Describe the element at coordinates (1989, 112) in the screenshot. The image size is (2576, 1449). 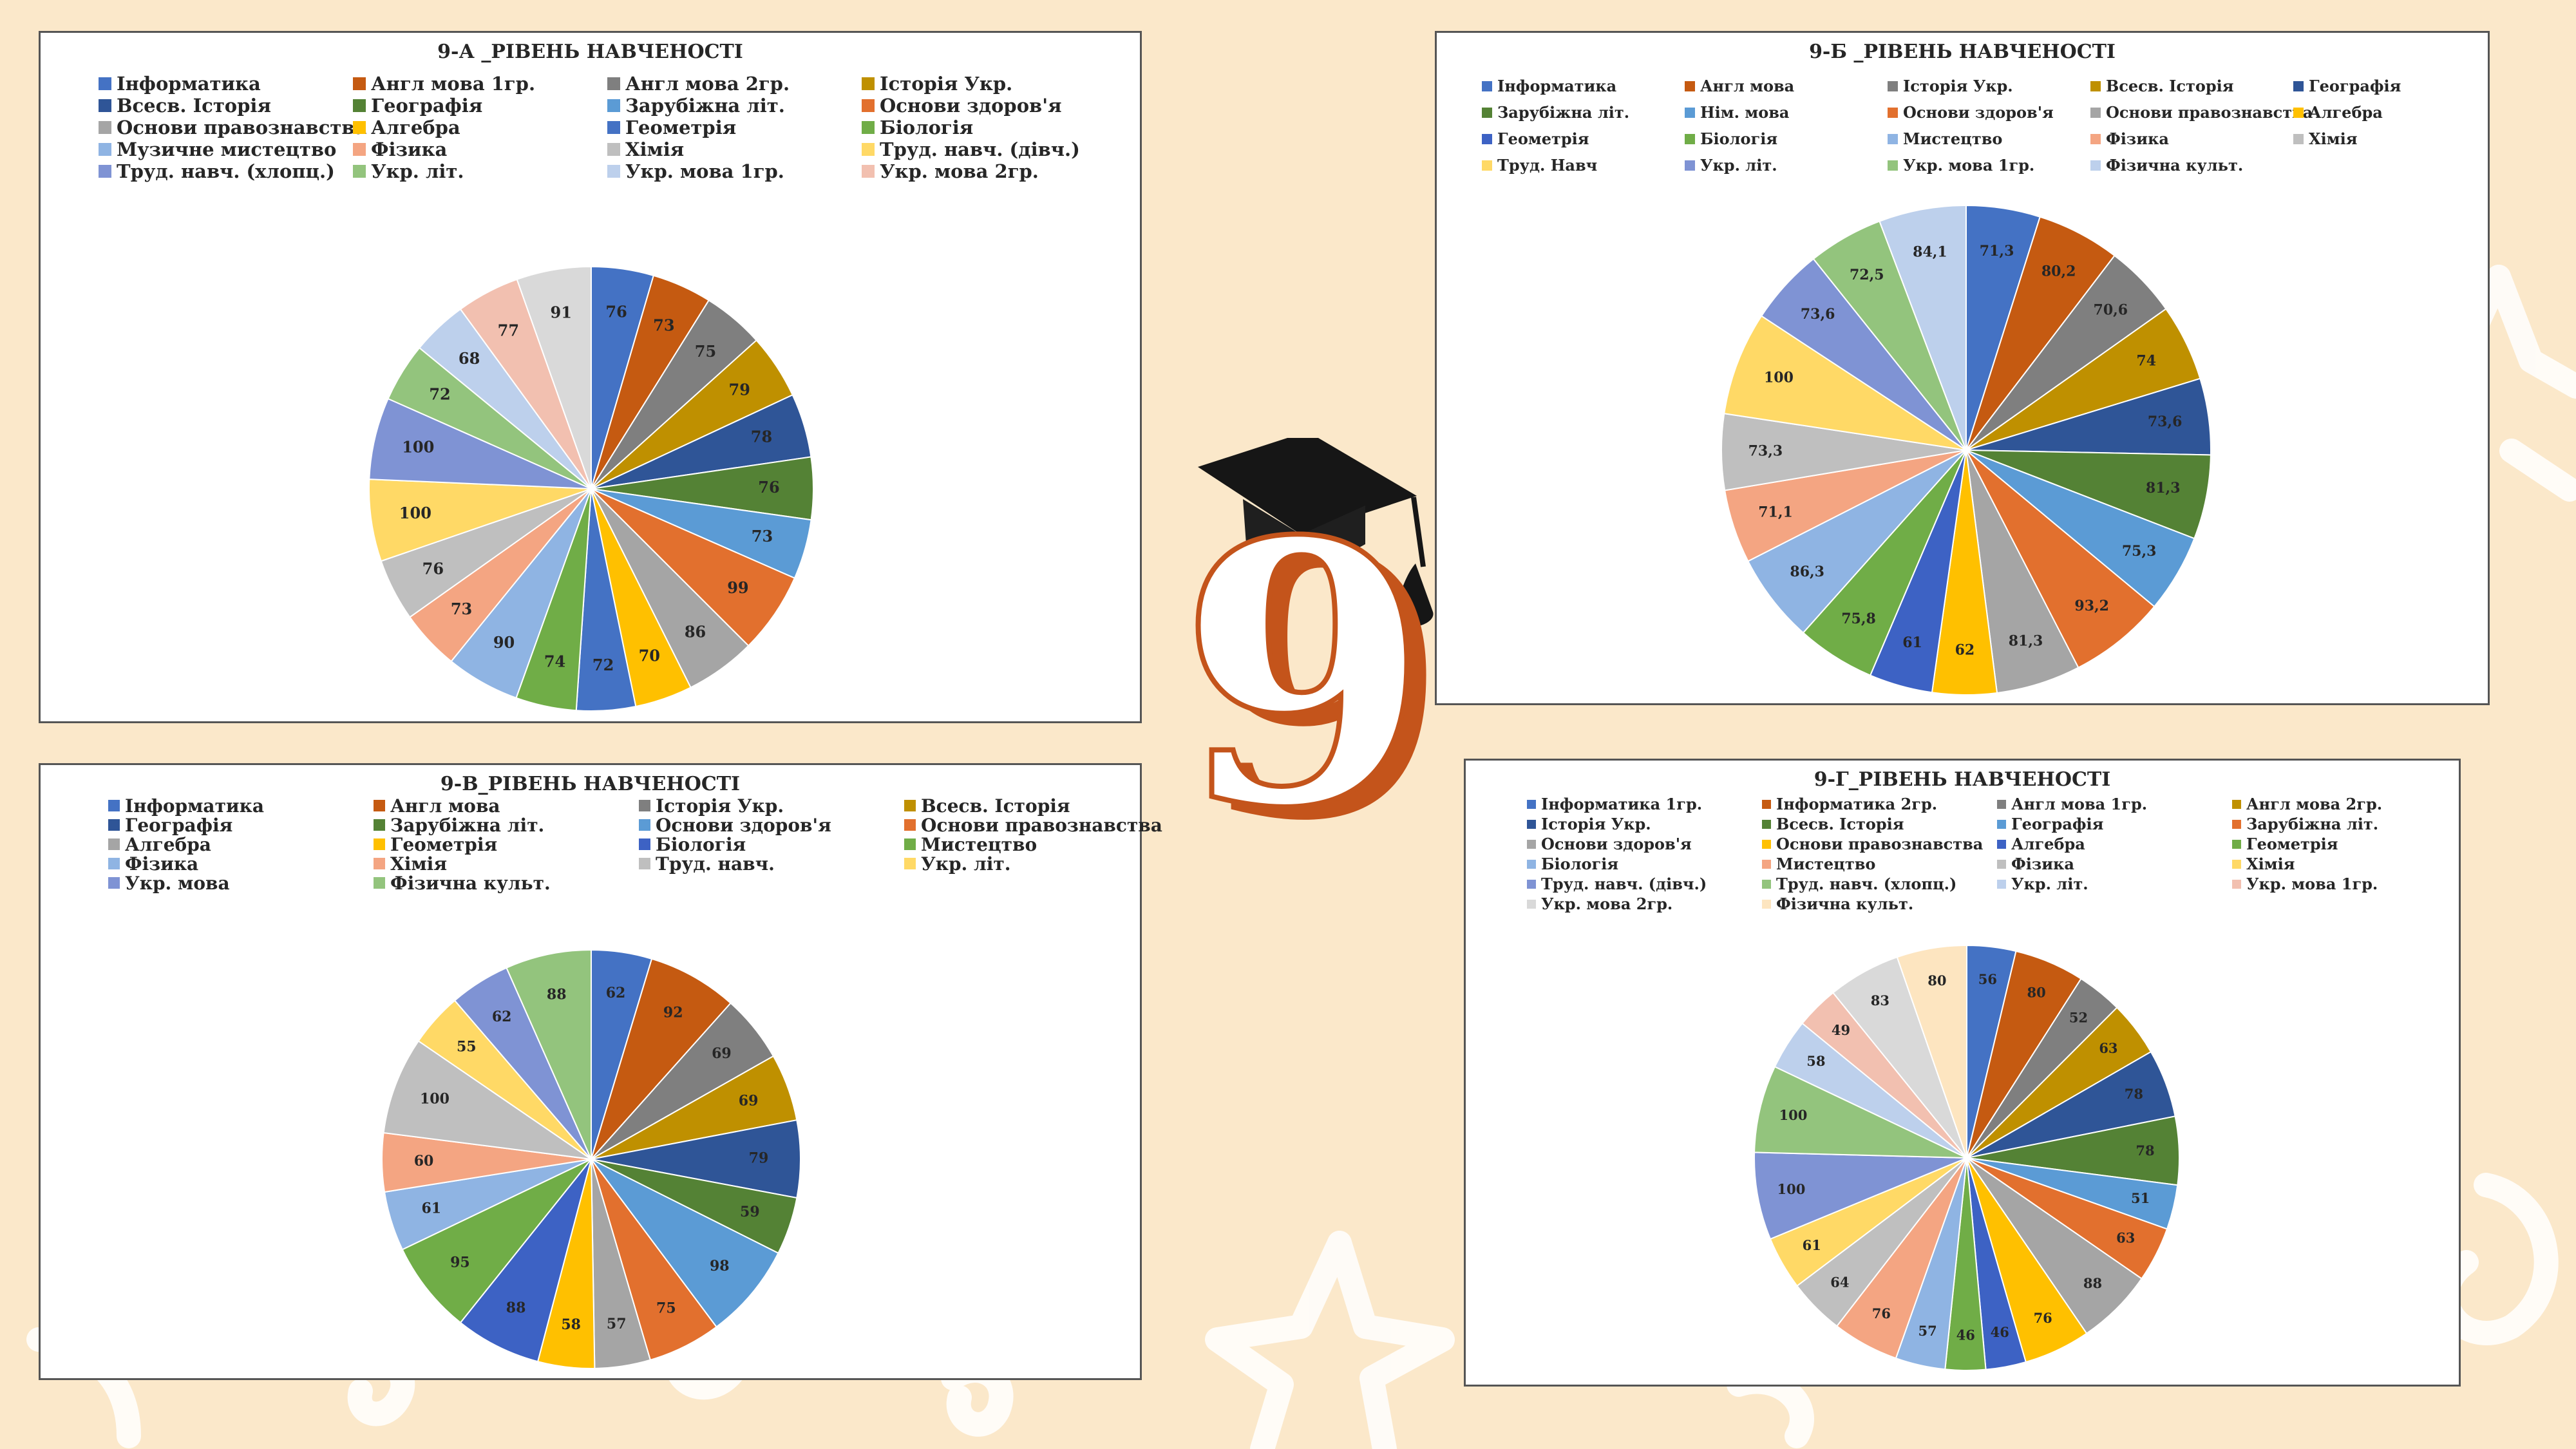
I see `legend-item: Основи здоров'я` at that location.